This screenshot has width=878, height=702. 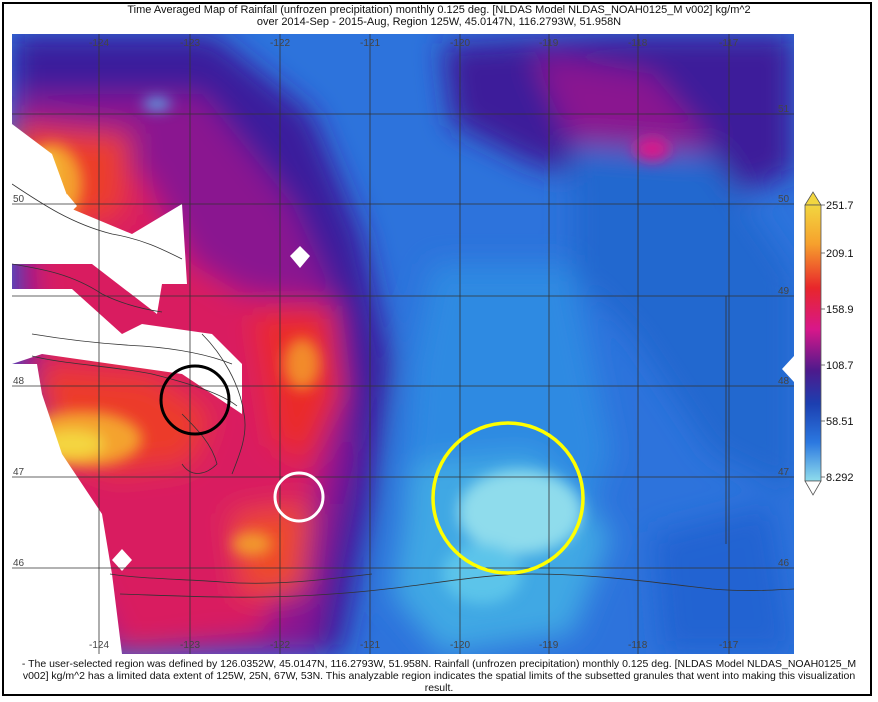 What do you see at coordinates (414, 645) in the screenshot?
I see `lon-bottom-labels: -124 -123 -122 -121 -120 -119 -118 -117` at bounding box center [414, 645].